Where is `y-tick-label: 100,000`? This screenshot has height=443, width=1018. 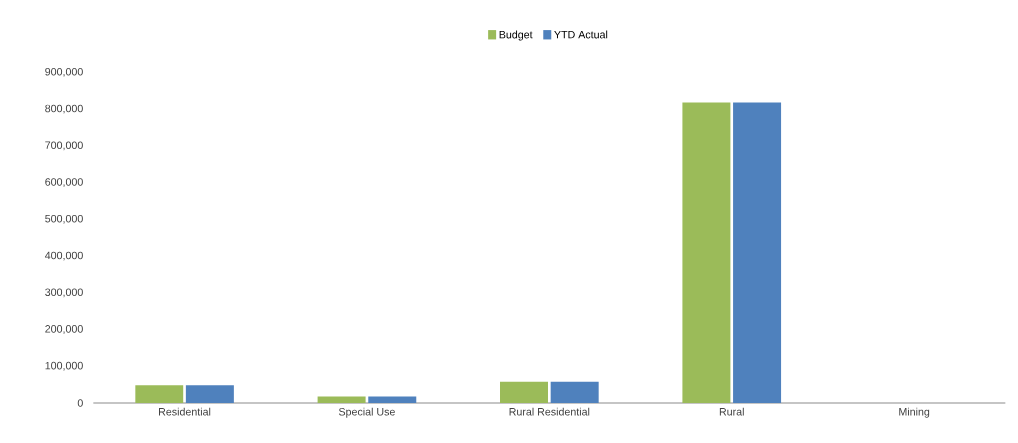 y-tick-label: 100,000 is located at coordinates (64, 366).